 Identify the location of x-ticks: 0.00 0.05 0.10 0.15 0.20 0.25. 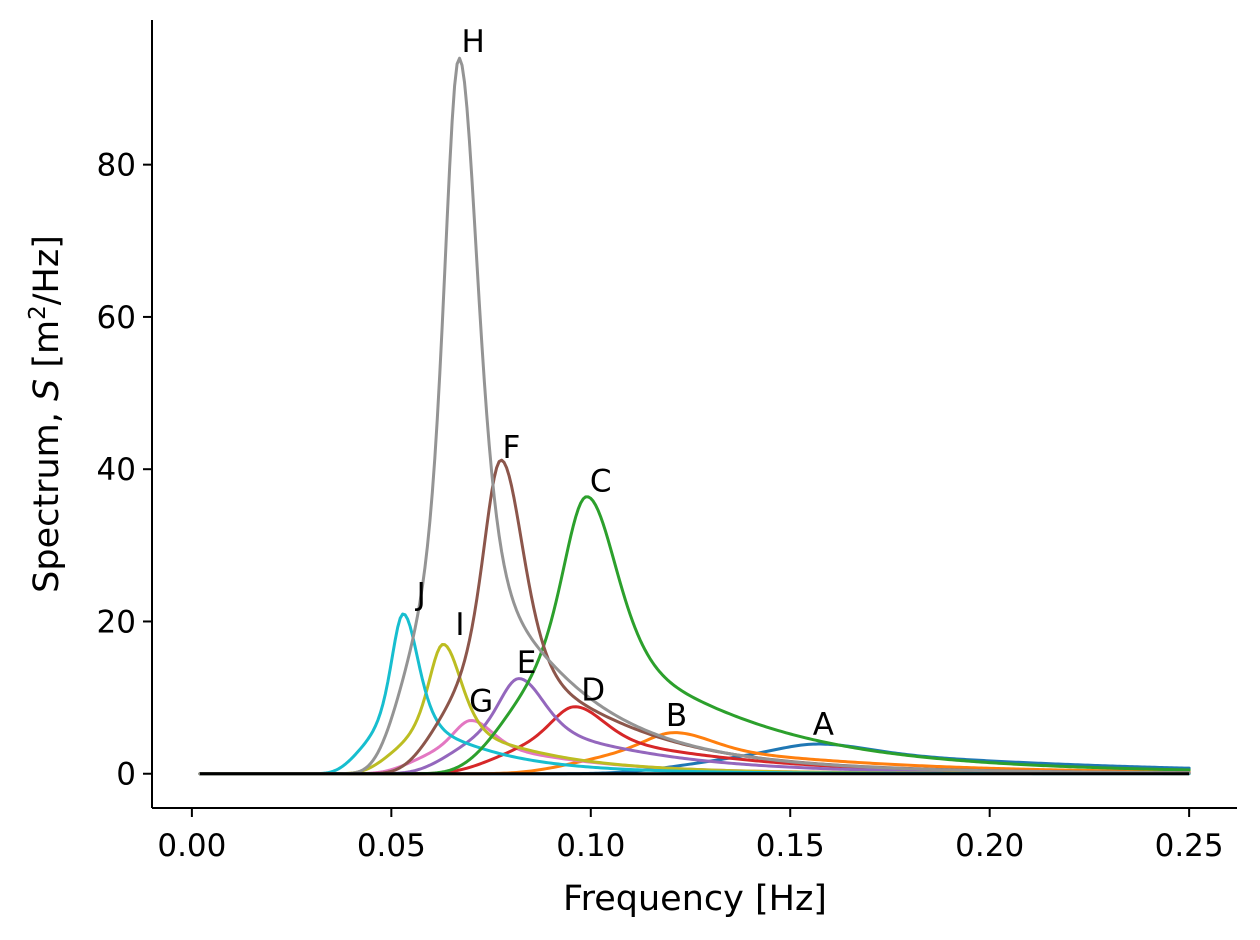
(690, 836).